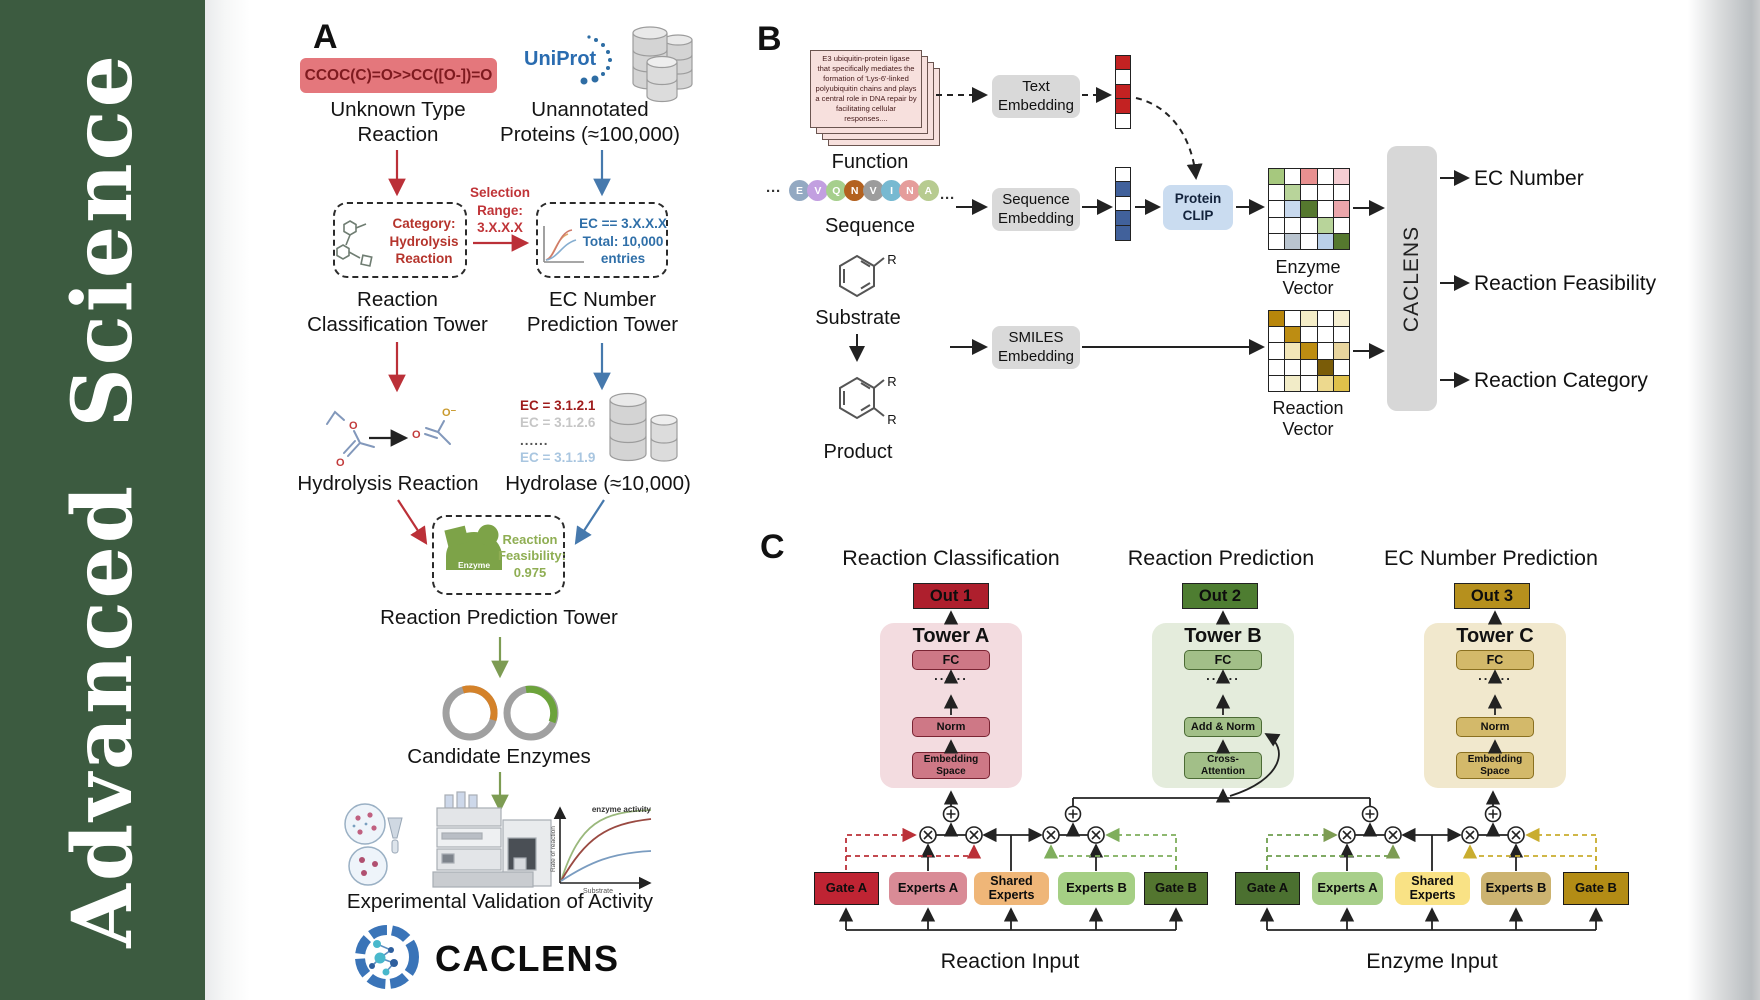  What do you see at coordinates (558, 423) in the screenshot?
I see `ec-entry: EC = 3.1.2.6` at bounding box center [558, 423].